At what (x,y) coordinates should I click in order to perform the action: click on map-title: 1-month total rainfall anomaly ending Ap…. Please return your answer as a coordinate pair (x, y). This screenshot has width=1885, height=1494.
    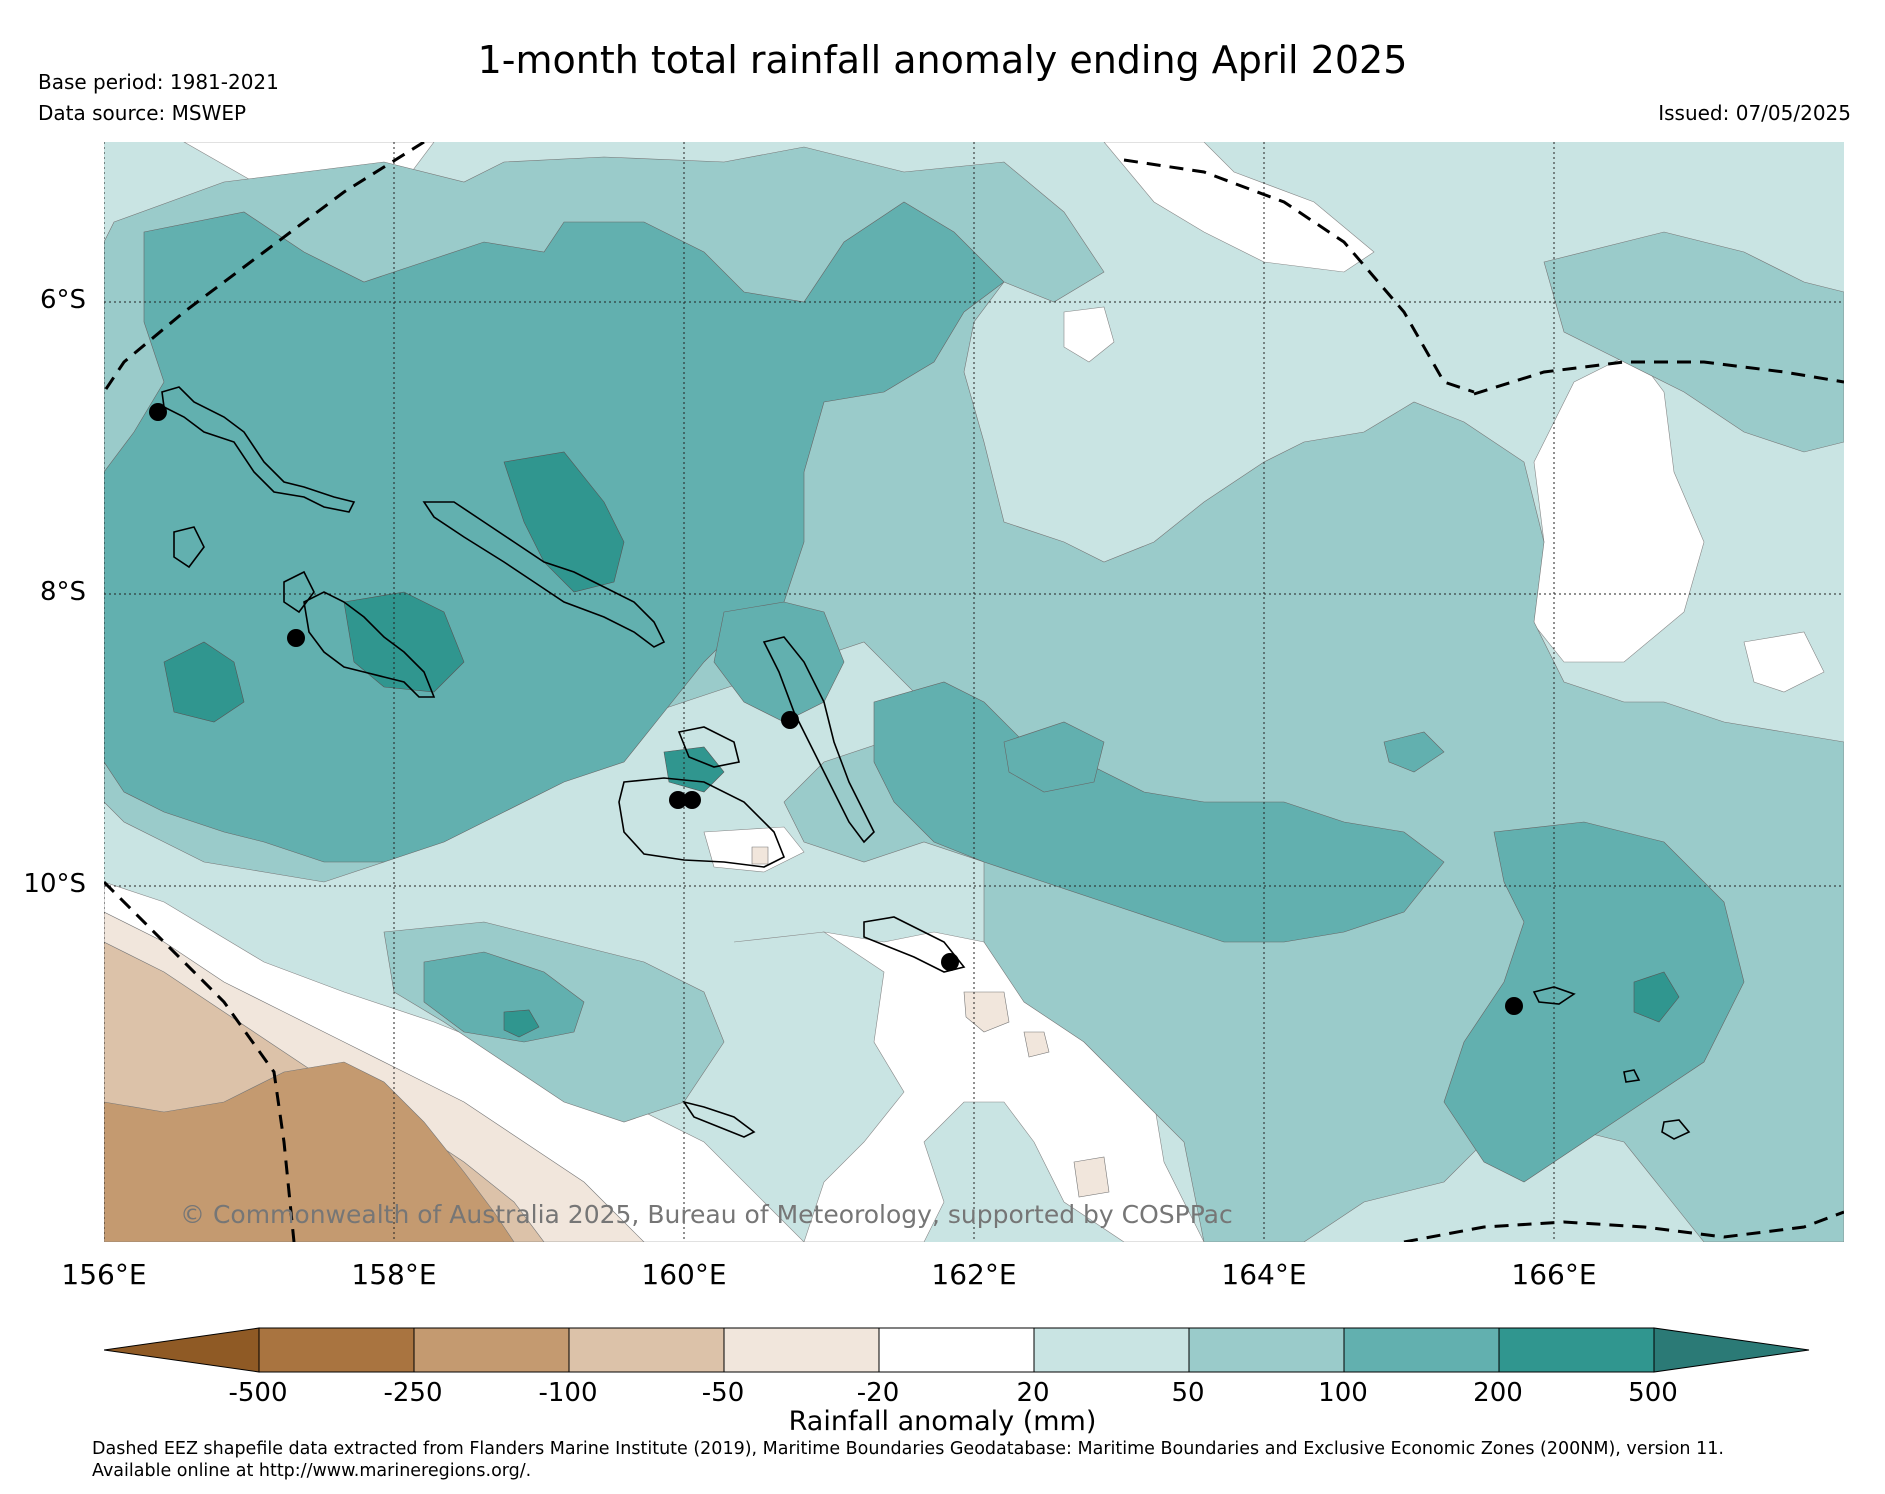
    Looking at the image, I should click on (942, 60).